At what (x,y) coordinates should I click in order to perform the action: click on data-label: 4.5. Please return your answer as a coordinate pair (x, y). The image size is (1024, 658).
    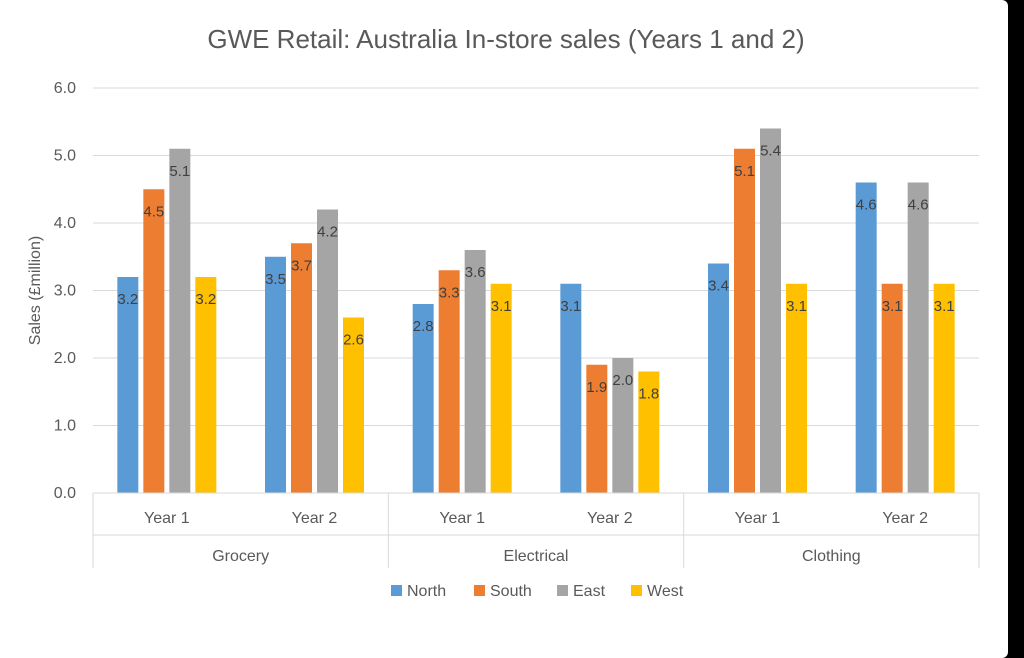
    Looking at the image, I should click on (153, 211).